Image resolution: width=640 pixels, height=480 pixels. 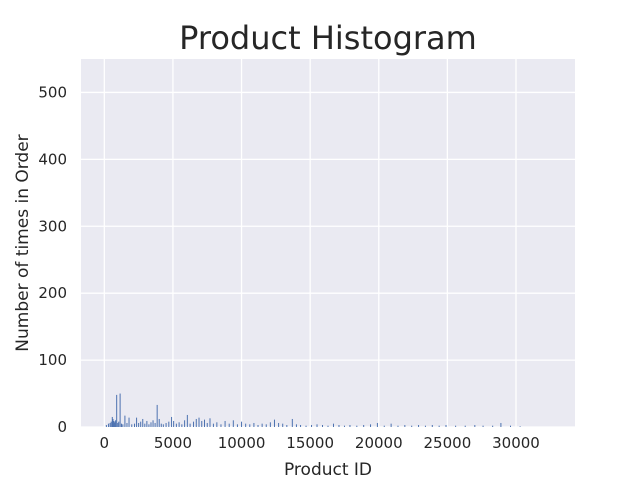 I want to click on x-axis-ticks: 0 5000 10000 15000 20000 25000 30000, so click(x=320, y=443).